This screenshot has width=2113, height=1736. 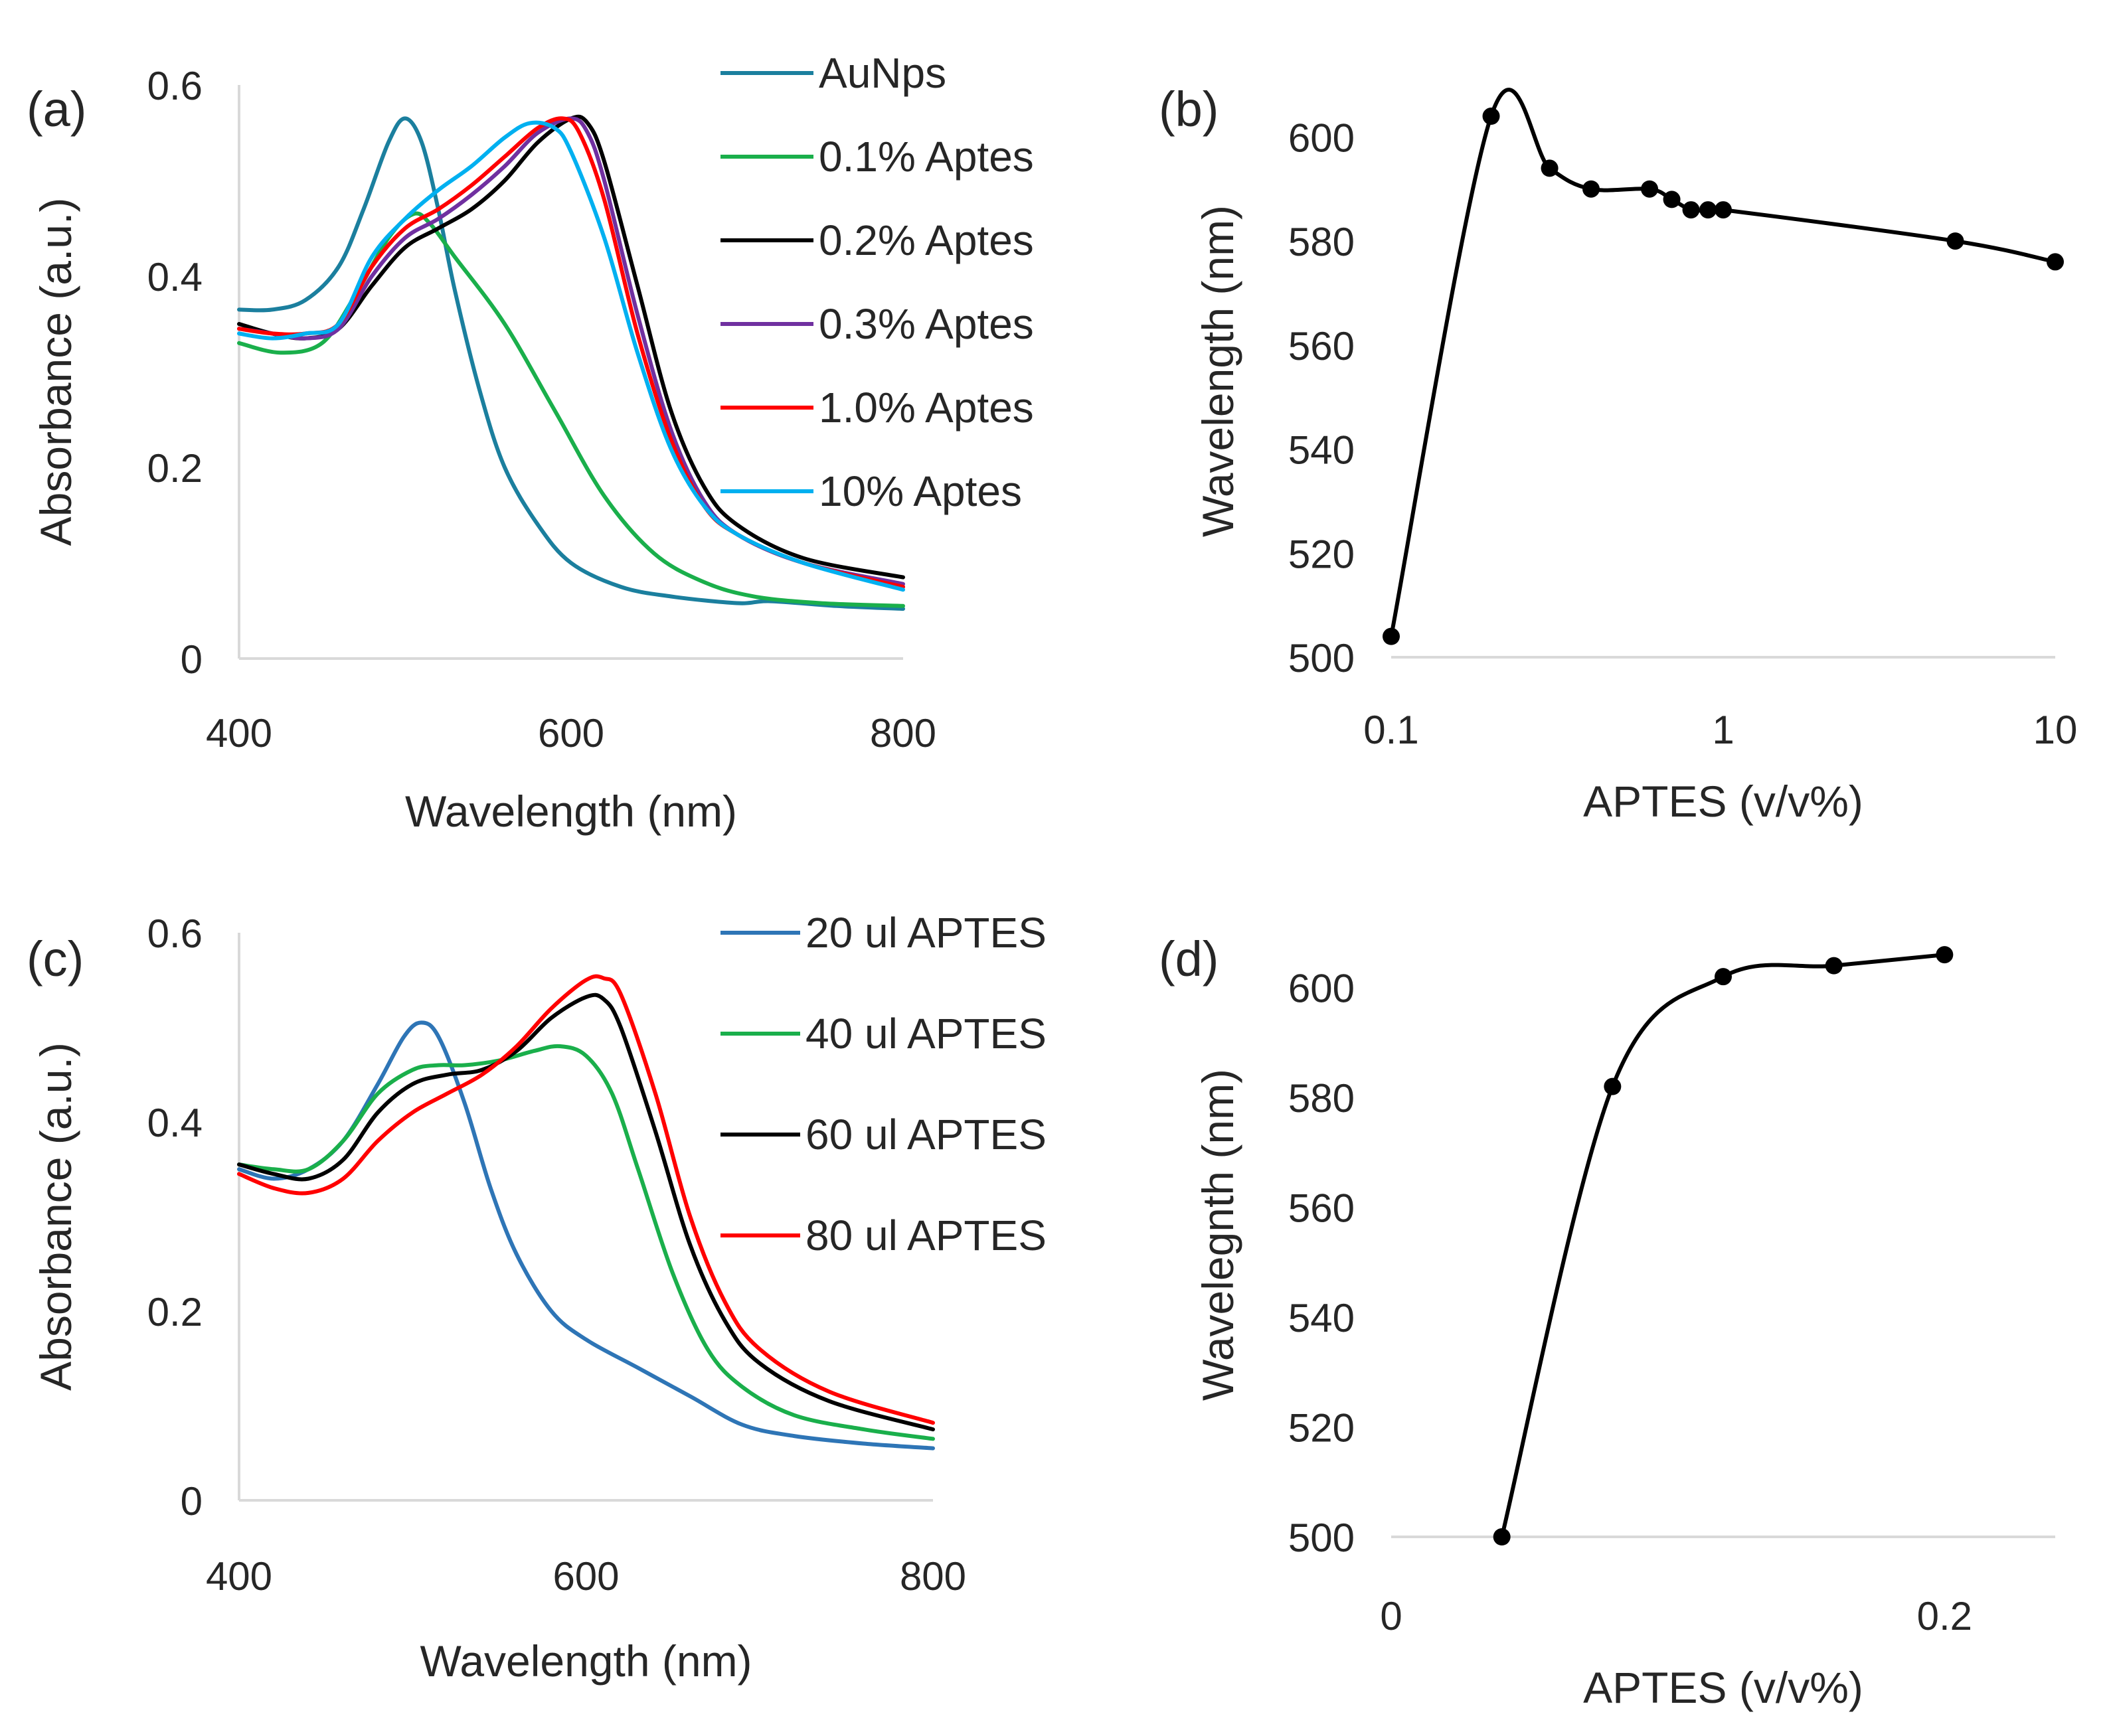 I want to click on legend-label: 80 ul APTES, so click(x=926, y=1235).